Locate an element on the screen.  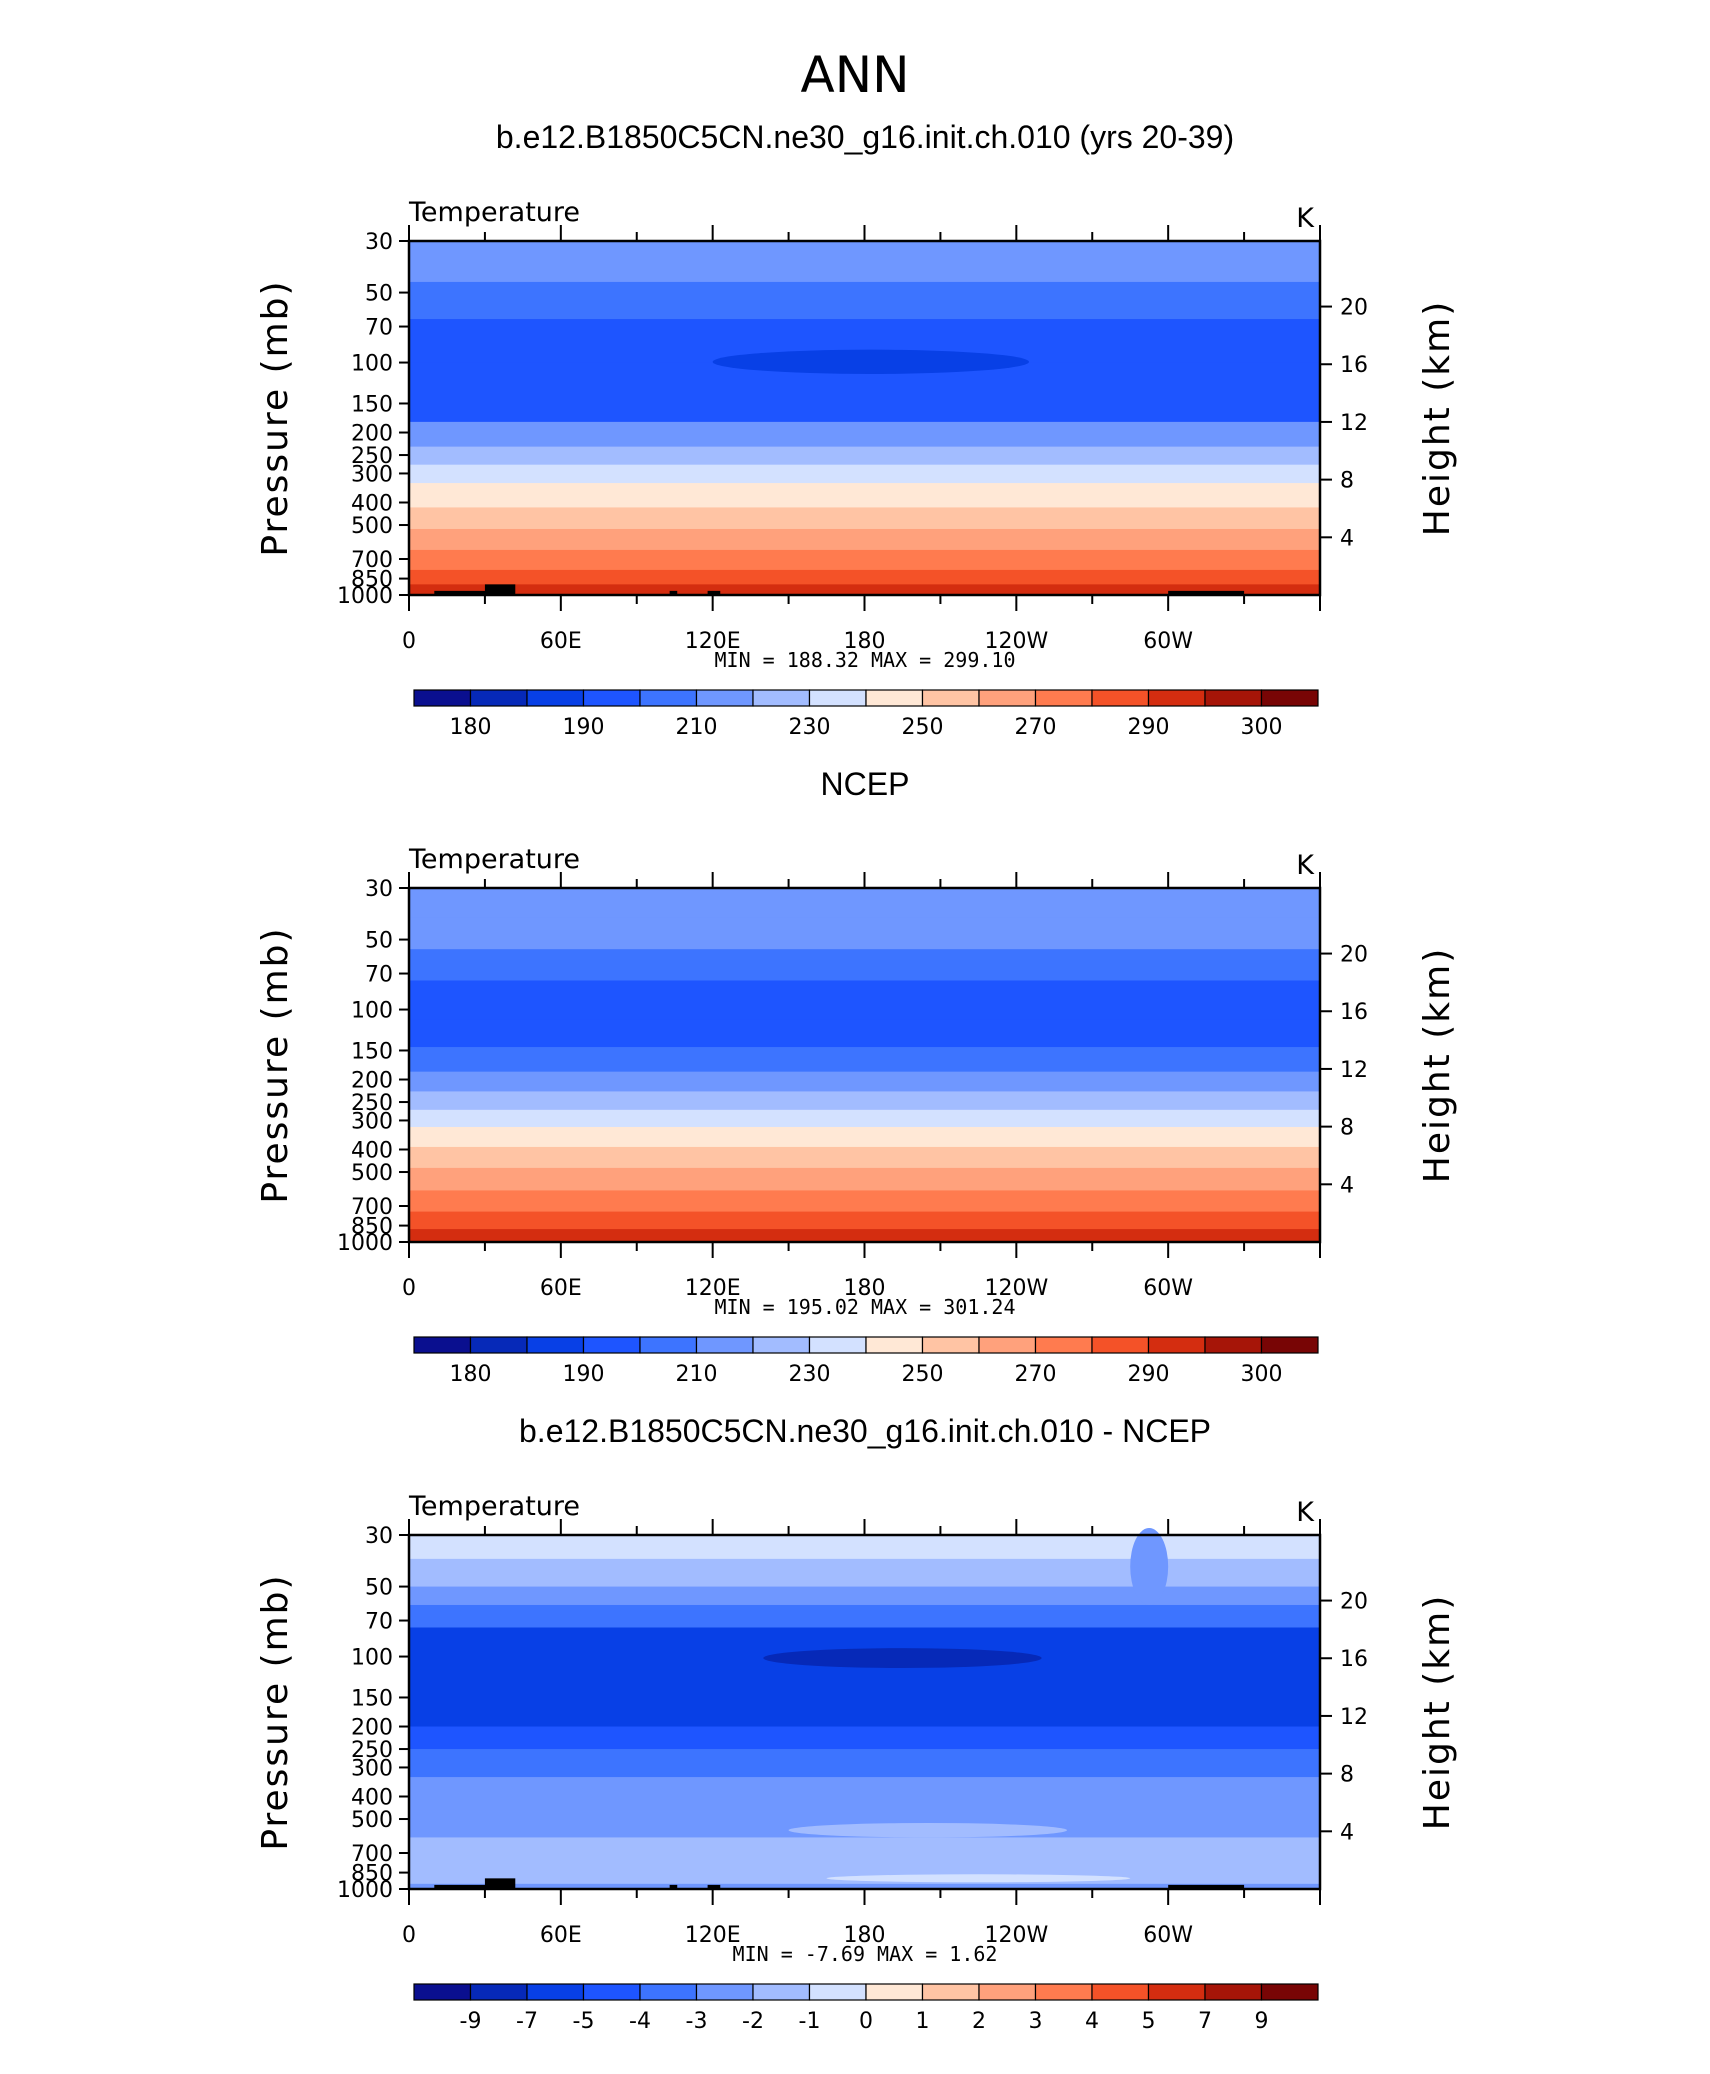
y-tick-label: 100 is located at coordinates (372, 364).